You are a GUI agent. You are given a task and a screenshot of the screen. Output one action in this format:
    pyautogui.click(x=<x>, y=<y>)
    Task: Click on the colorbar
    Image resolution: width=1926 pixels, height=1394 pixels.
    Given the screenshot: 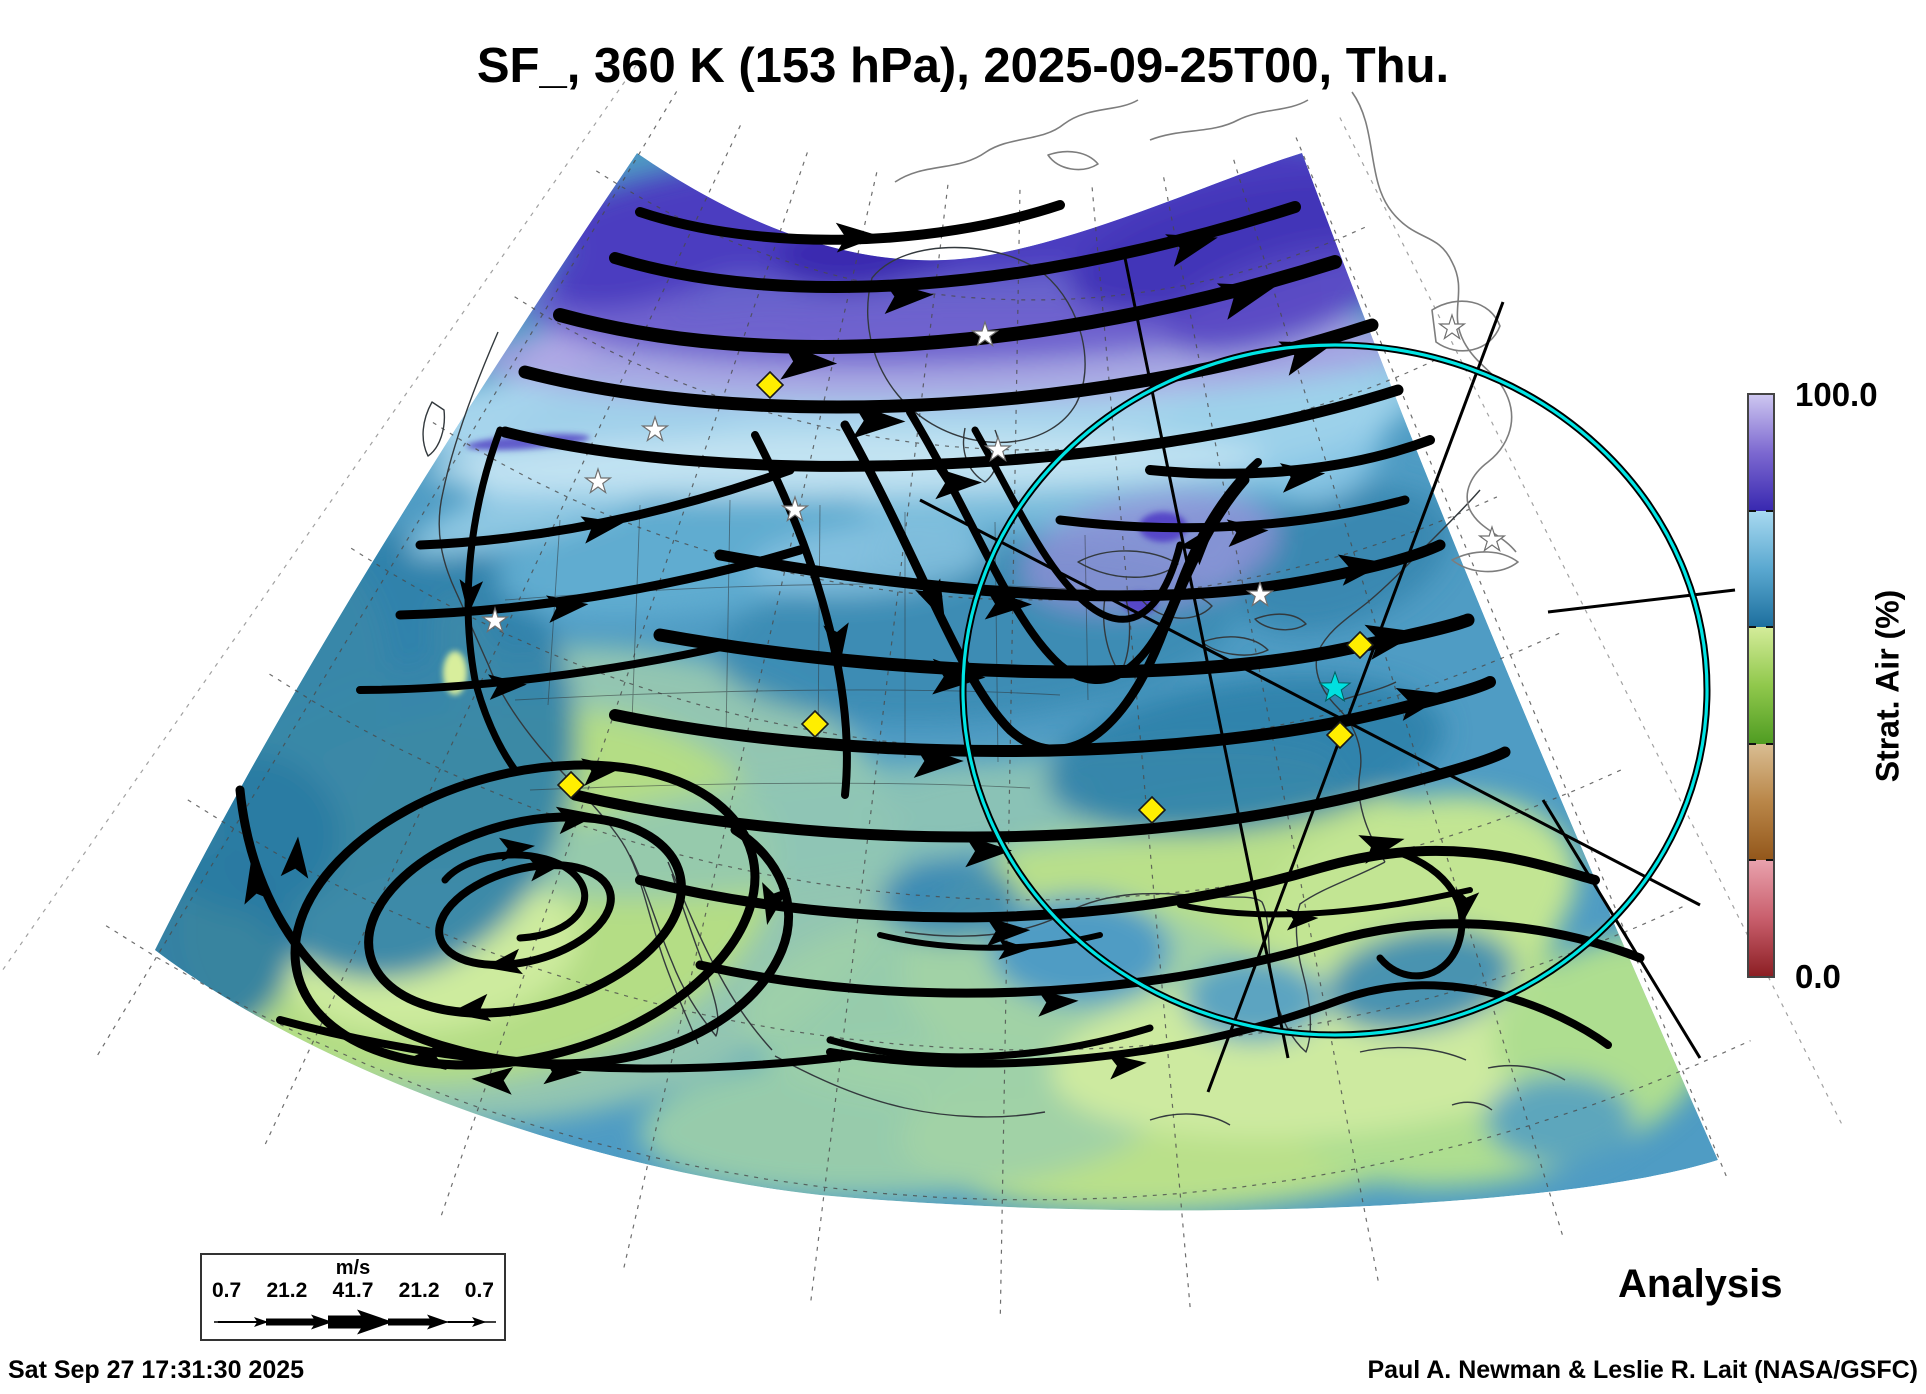 What is the action you would take?
    pyautogui.click(x=1761, y=685)
    